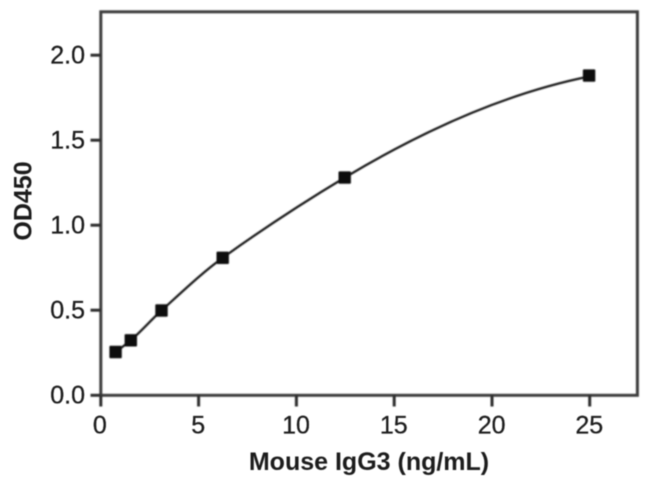 This screenshot has height=484, width=650. Describe the element at coordinates (394, 426) in the screenshot. I see `svg-text: 15` at that location.